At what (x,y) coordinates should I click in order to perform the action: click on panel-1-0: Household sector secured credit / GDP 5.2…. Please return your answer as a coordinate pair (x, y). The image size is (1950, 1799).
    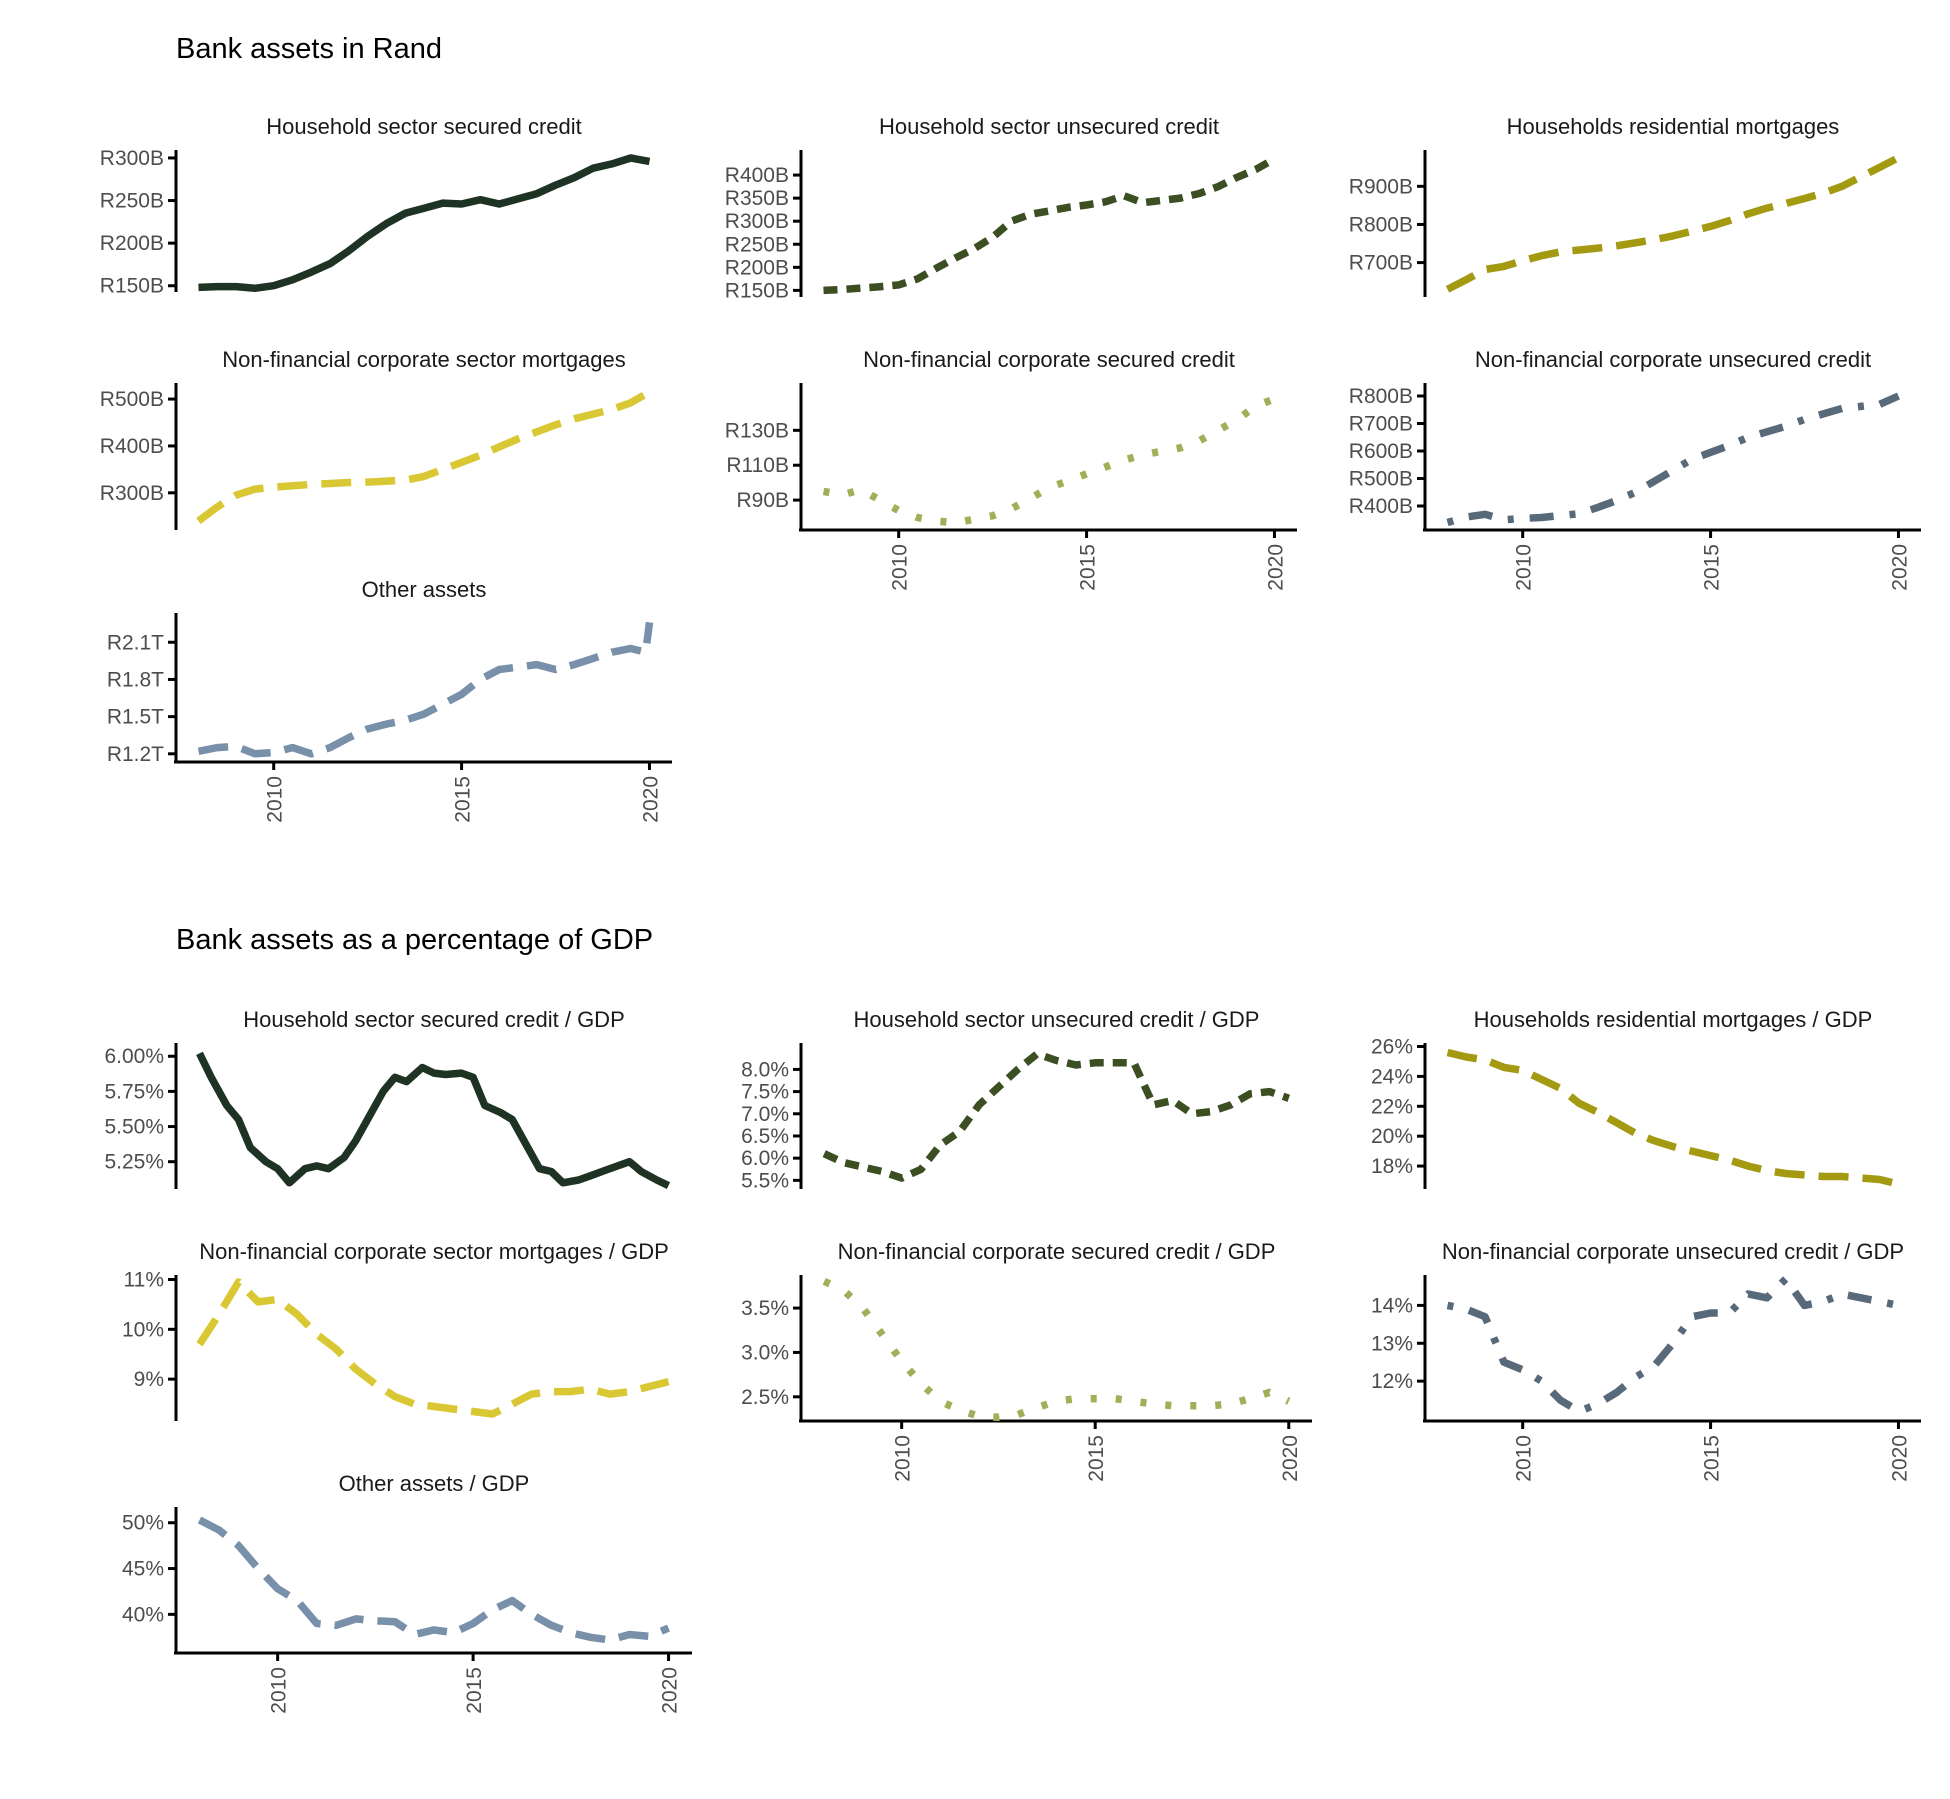
    Looking at the image, I should click on (387, 1098).